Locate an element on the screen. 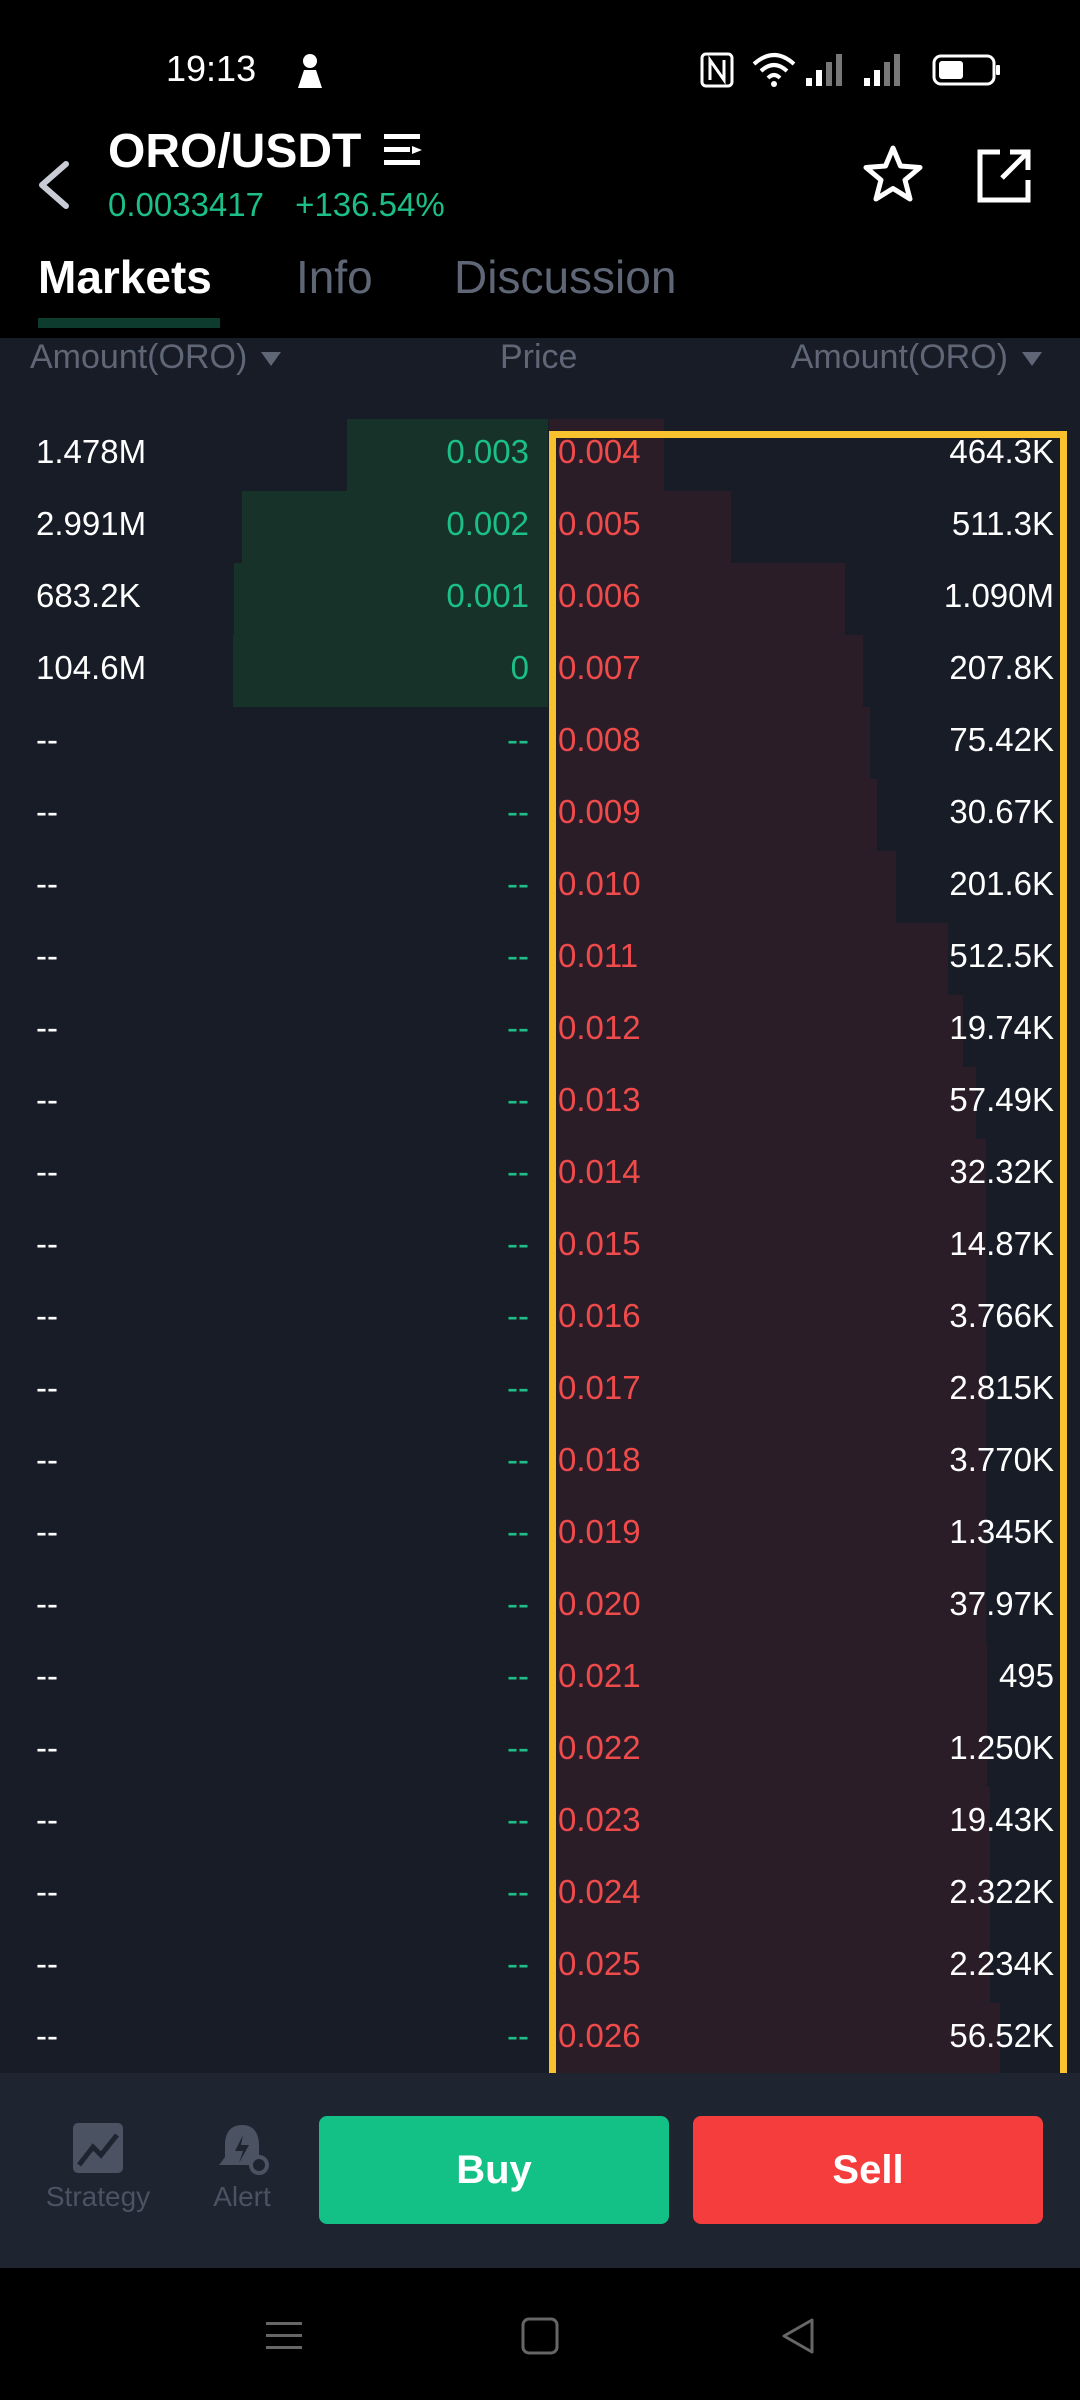 The height and width of the screenshot is (2400, 1080). order-book-row: 683.2K 0.001 0.006 1.090M is located at coordinates (540, 599).